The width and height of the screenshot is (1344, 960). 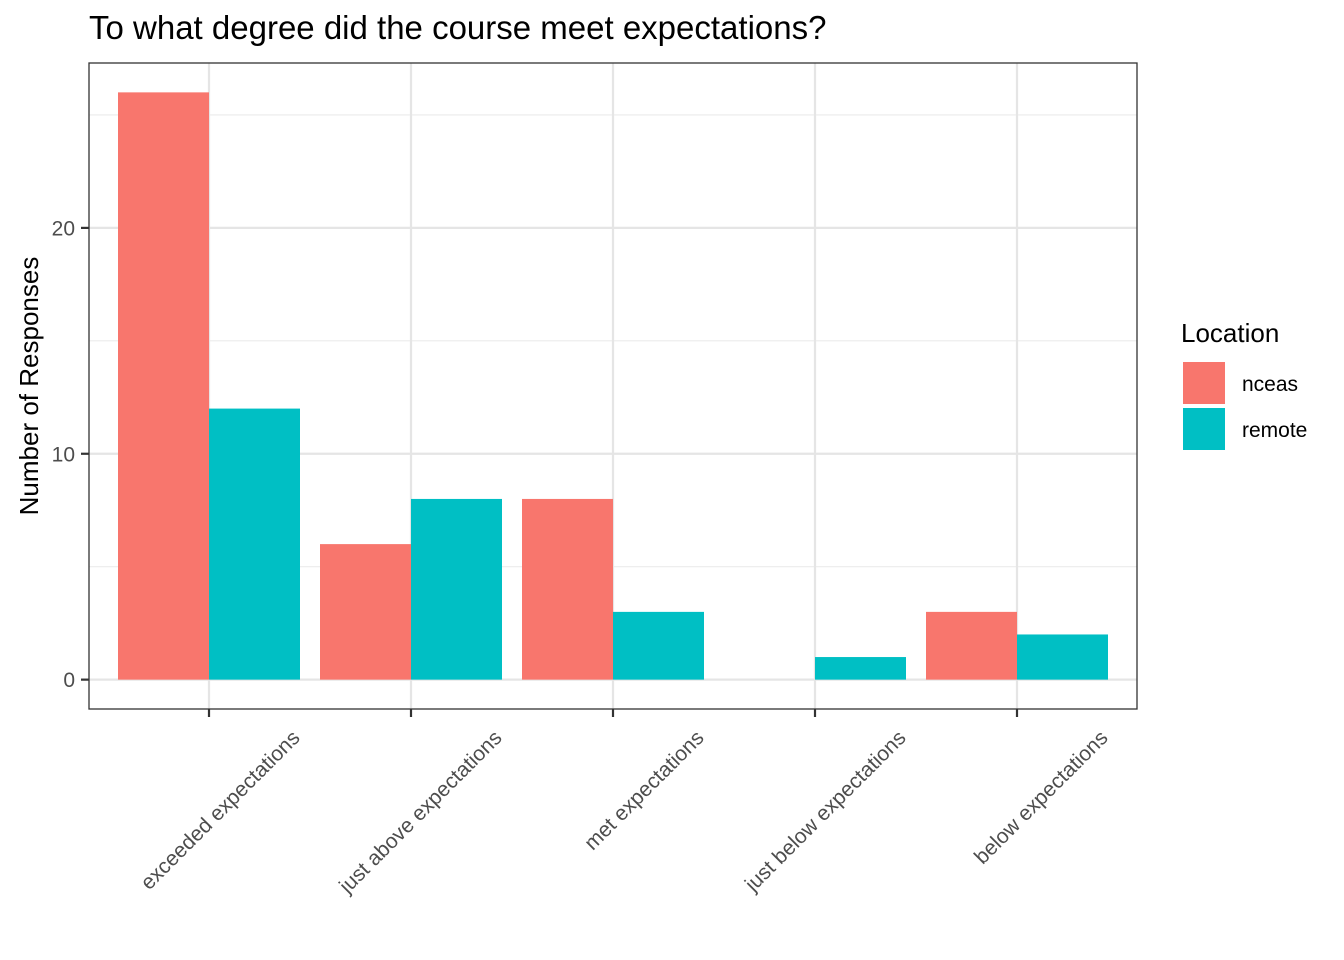 What do you see at coordinates (1245, 406) in the screenshot?
I see `legend-items: nceas remote` at bounding box center [1245, 406].